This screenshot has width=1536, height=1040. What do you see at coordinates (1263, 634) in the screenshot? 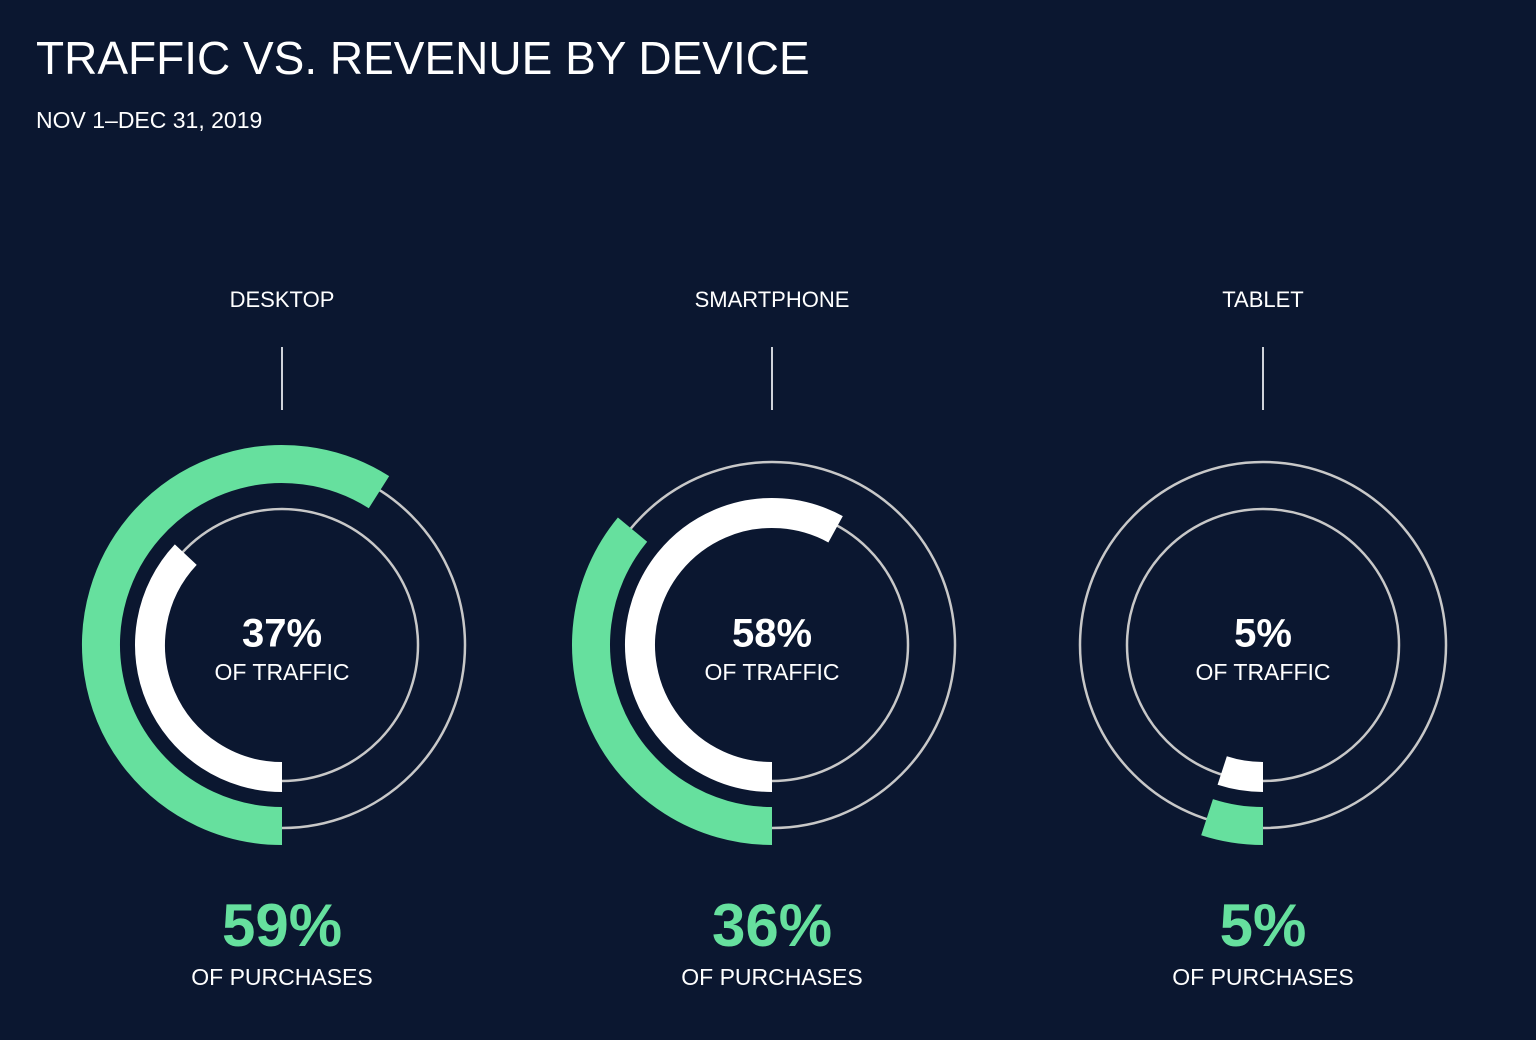
I see `traffic-value: 5%` at bounding box center [1263, 634].